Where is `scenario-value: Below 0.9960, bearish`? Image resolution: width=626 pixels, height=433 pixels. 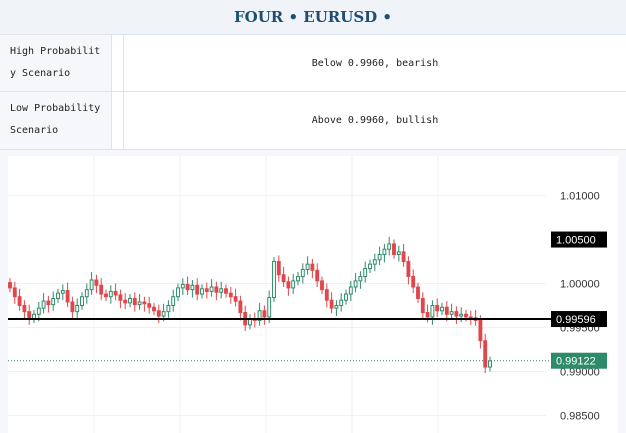
scenario-value: Below 0.9960, bearish is located at coordinates (375, 63).